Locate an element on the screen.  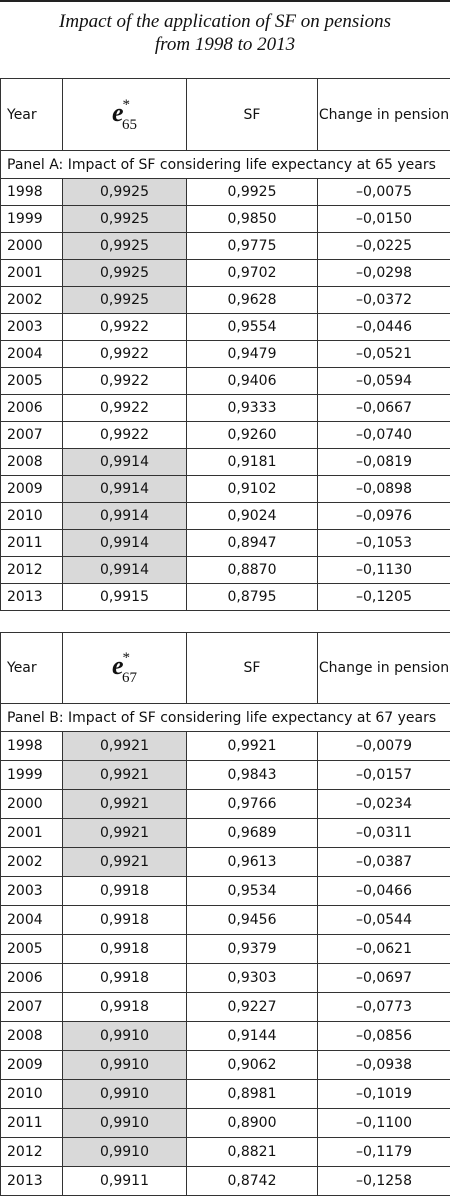
cell: 0,9613 is located at coordinates (252, 862).